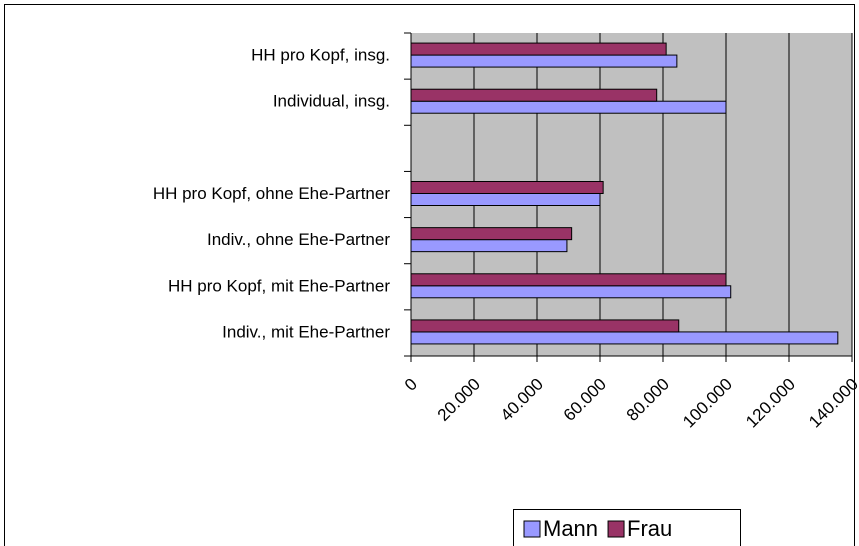  I want to click on y-tick-label: HH pro Kopf, insg., so click(320, 55).